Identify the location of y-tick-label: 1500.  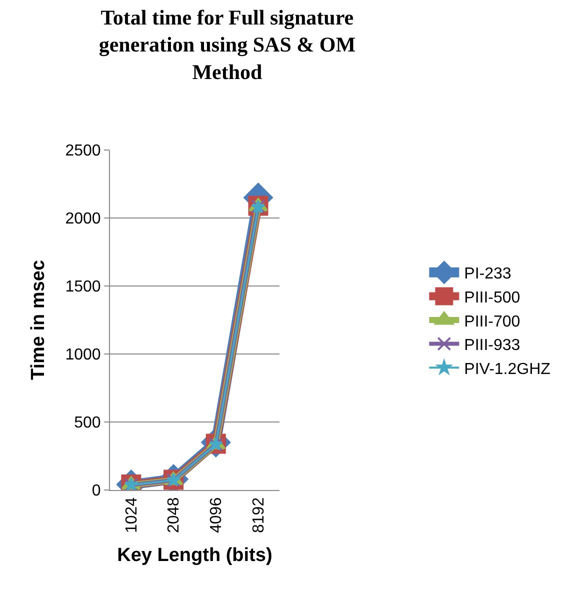
(83, 287).